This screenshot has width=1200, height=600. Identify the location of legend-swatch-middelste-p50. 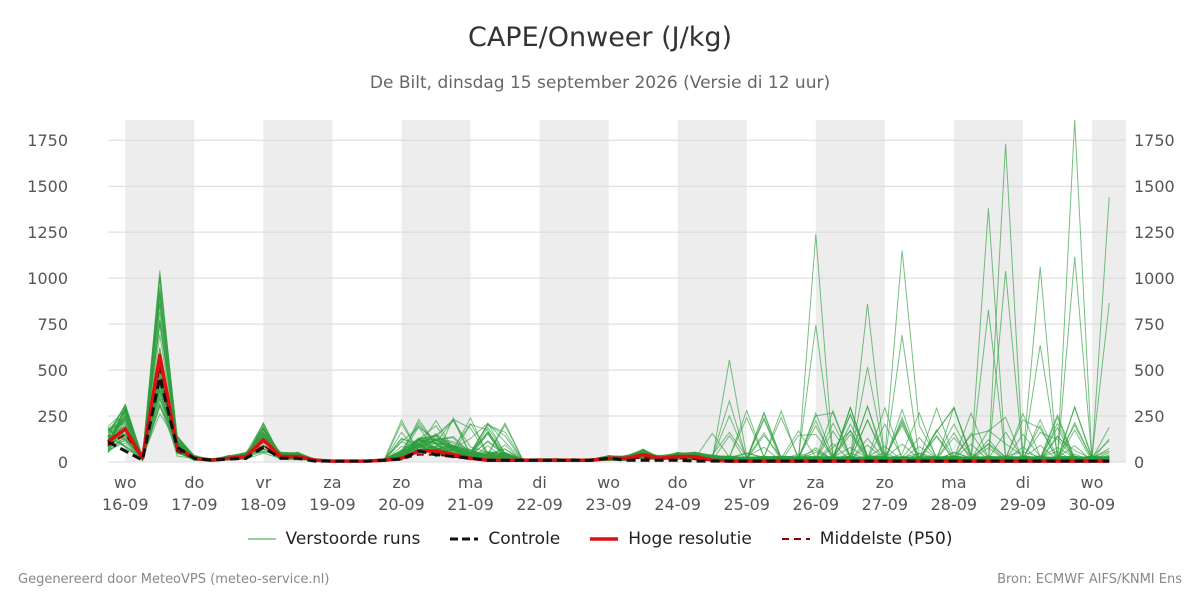
(795, 539).